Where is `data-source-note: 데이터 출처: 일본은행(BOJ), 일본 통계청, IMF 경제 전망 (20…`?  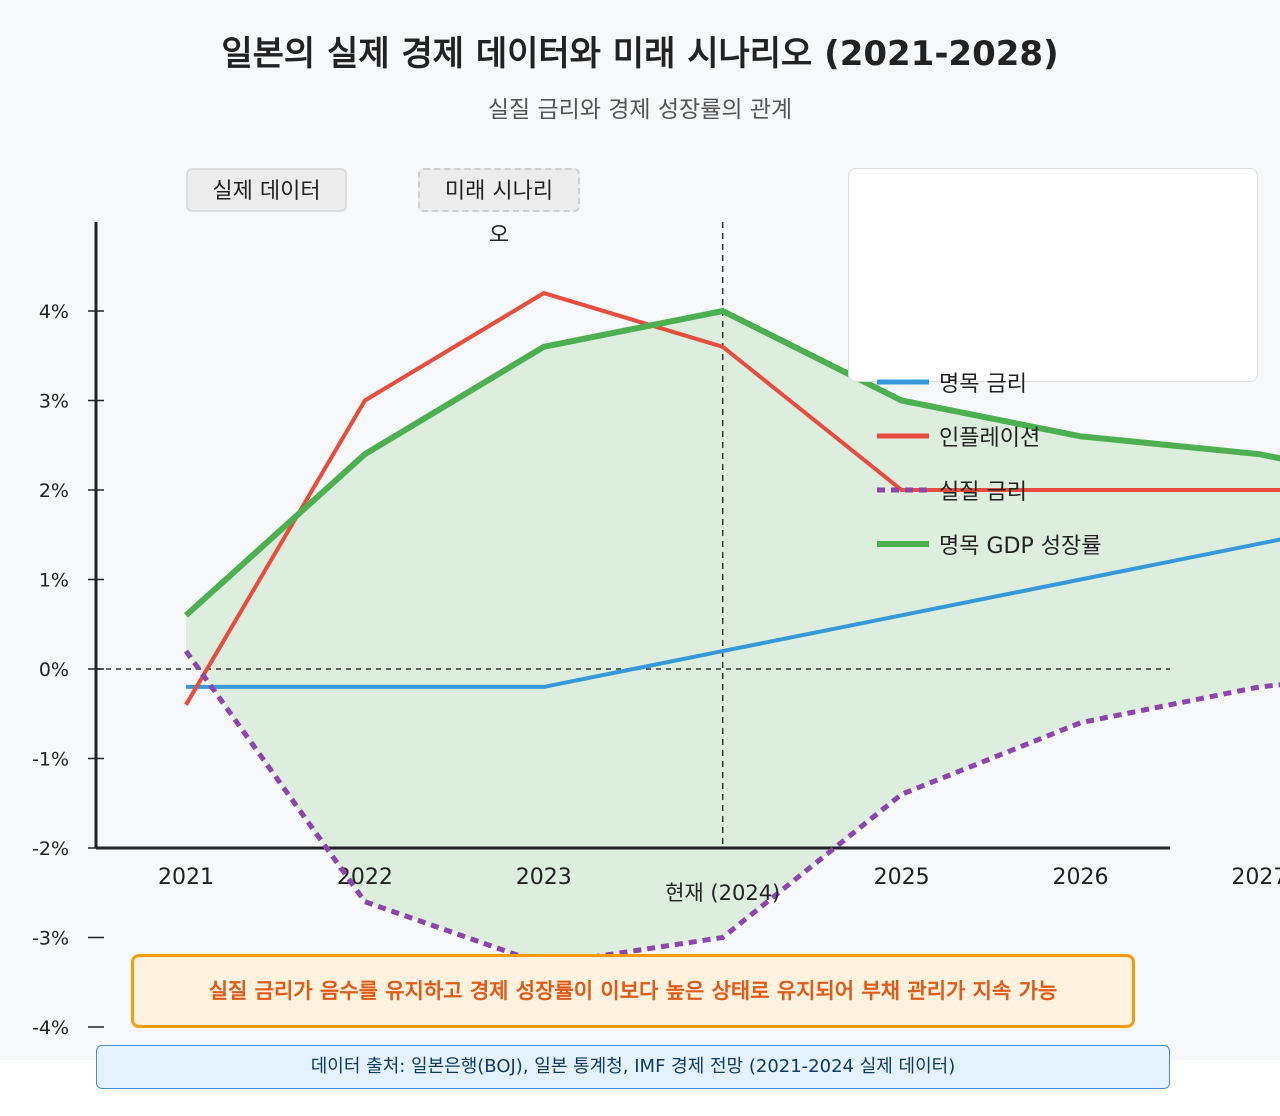 data-source-note: 데이터 출처: 일본은행(BOJ), 일본 통계청, IMF 경제 전망 (20… is located at coordinates (633, 1067).